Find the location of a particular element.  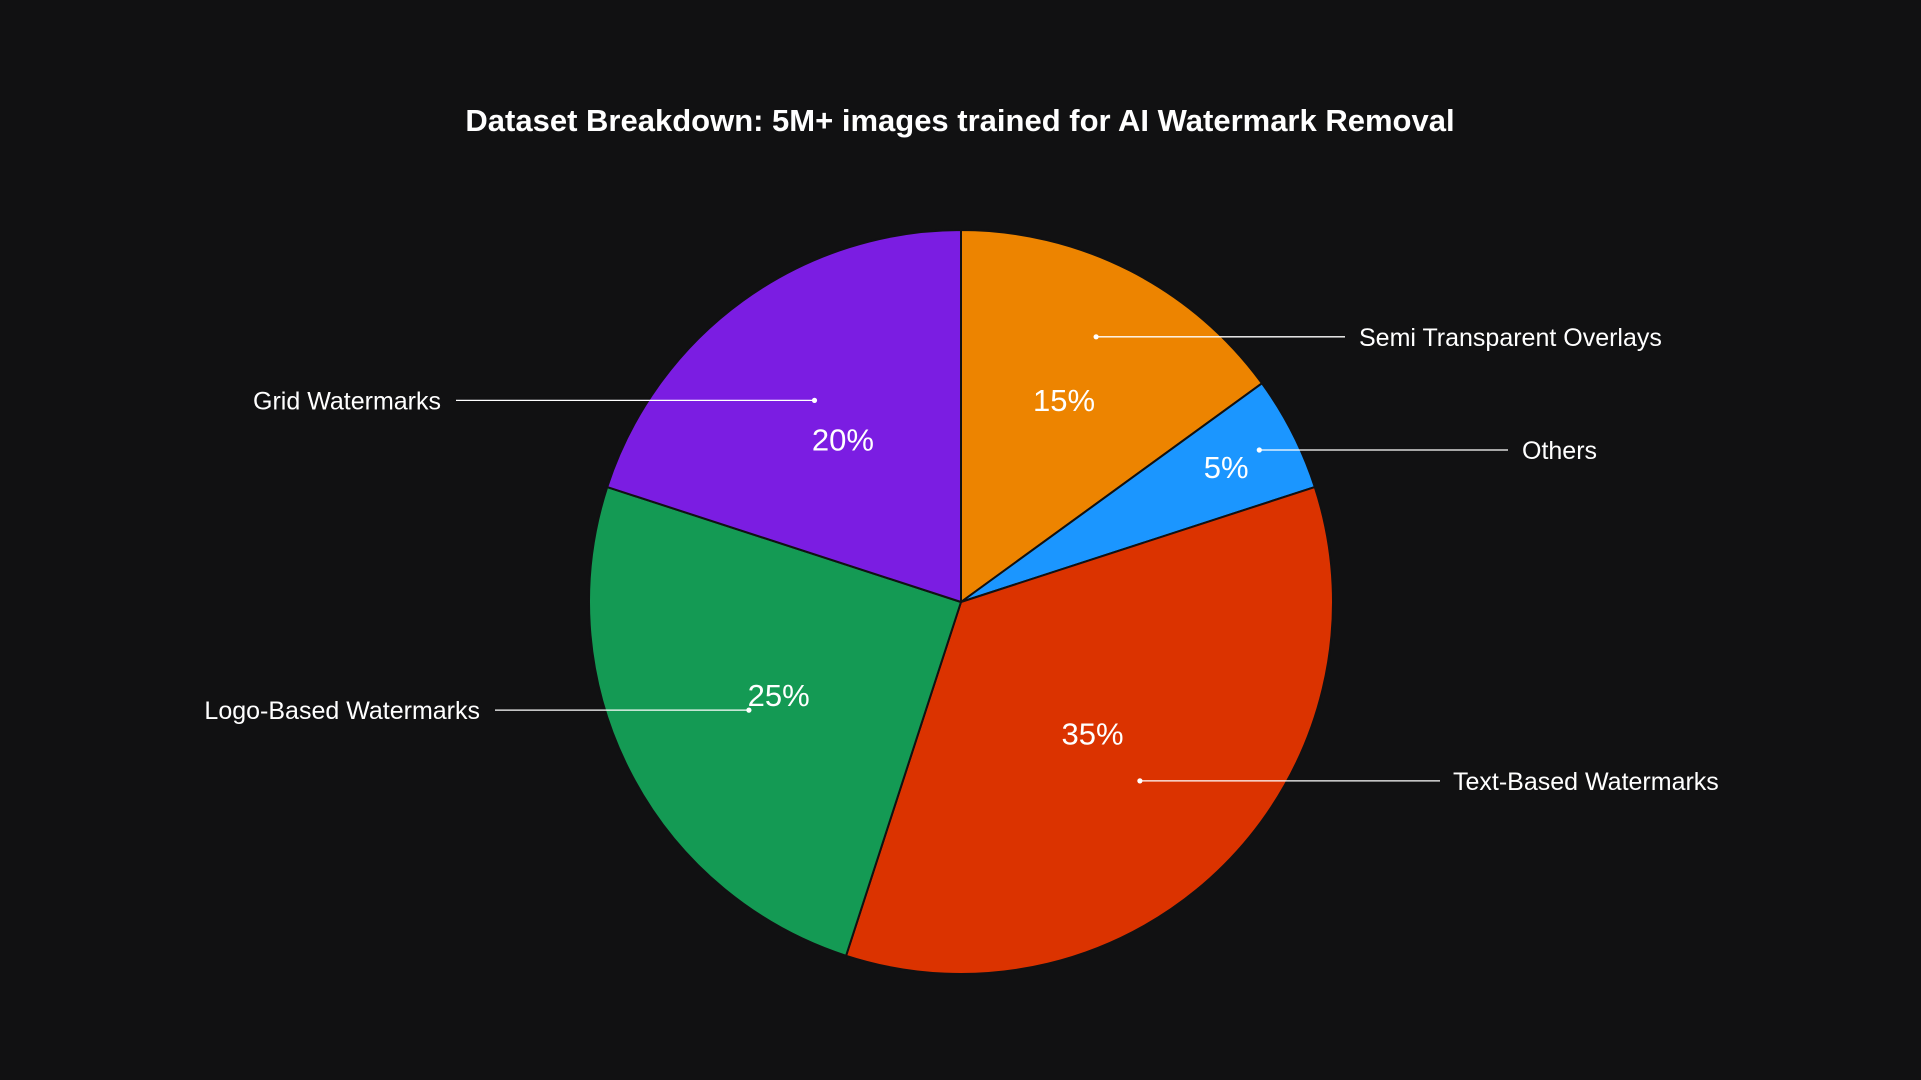

leader-dot-others is located at coordinates (1259, 450).